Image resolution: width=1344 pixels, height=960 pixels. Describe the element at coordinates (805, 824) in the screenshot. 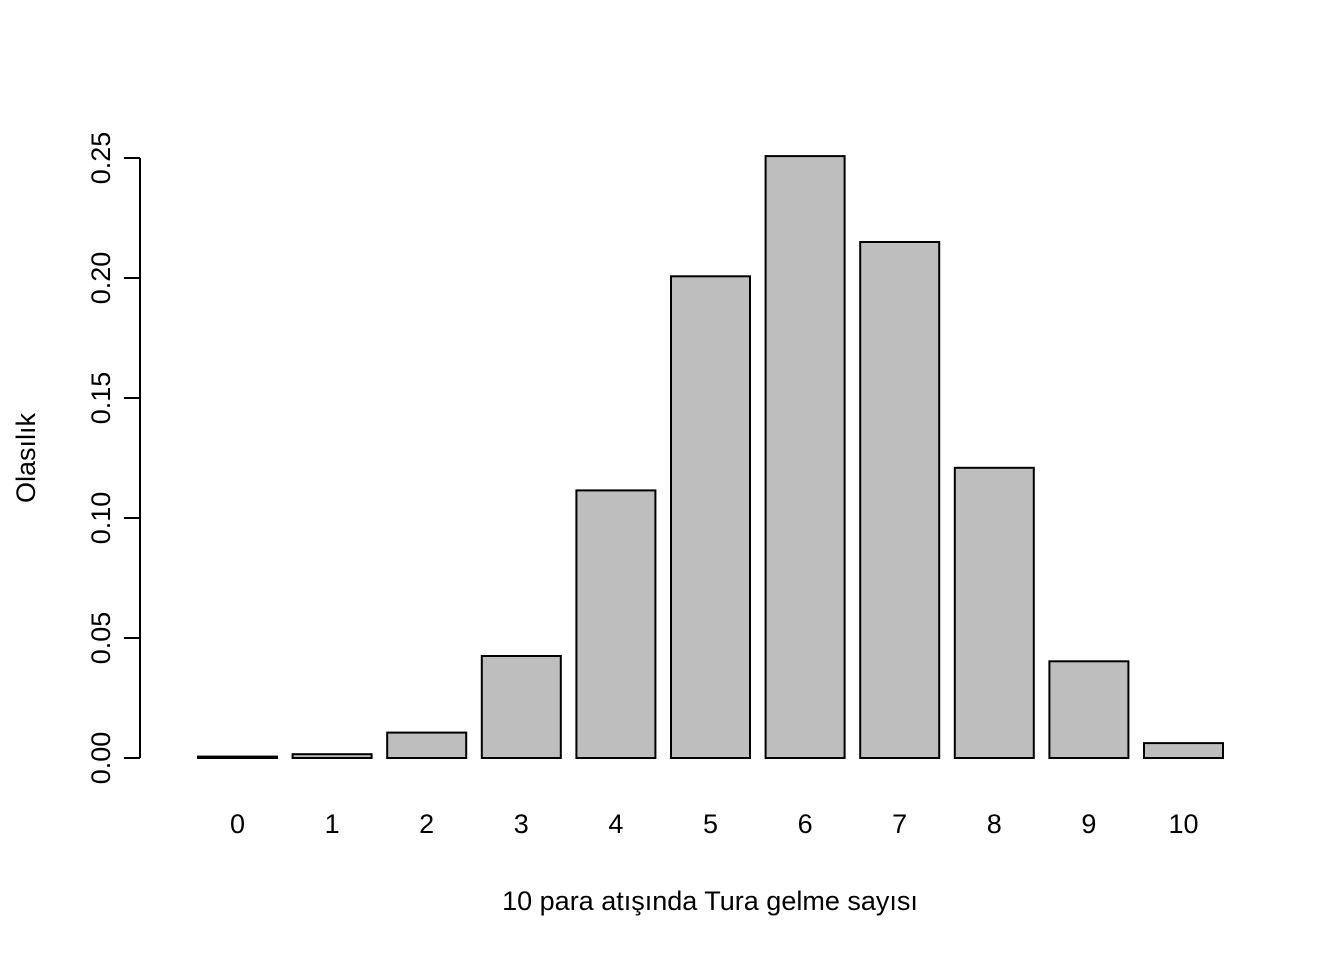

I see `x-tick-label: 6` at that location.